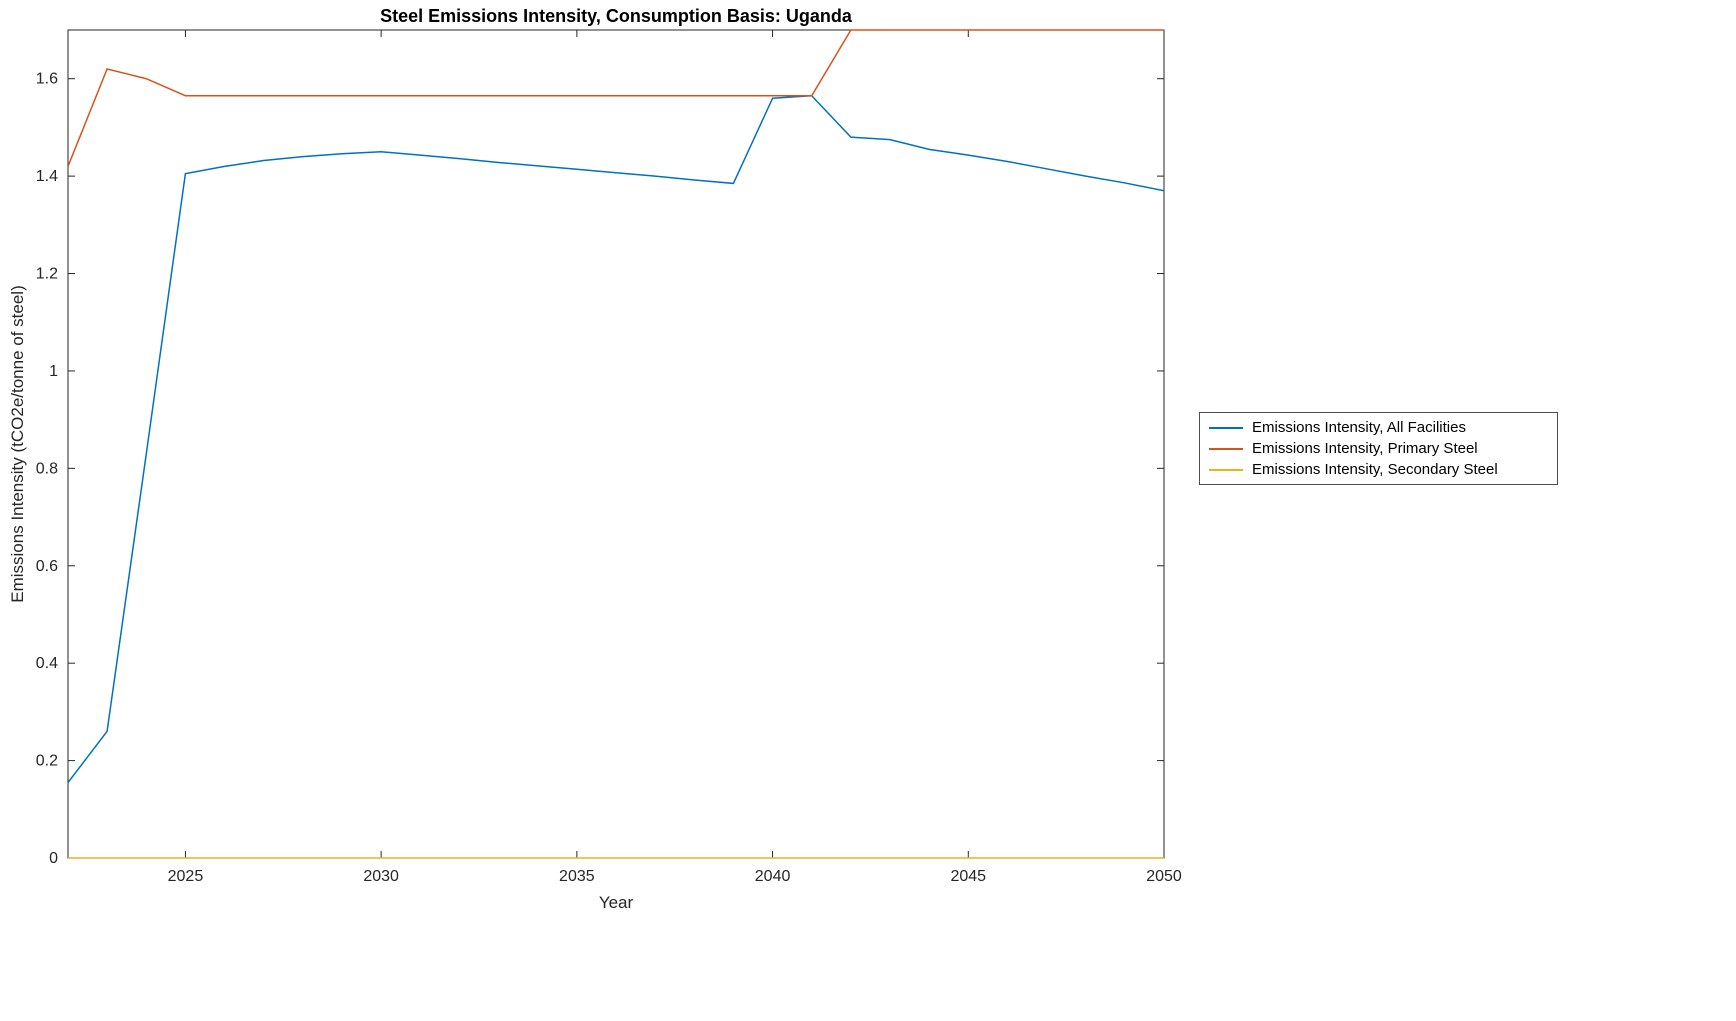 The image size is (1736, 1021). Describe the element at coordinates (1375, 469) in the screenshot. I see `legend-label: Emissions Intensity, Secondary Steel` at that location.